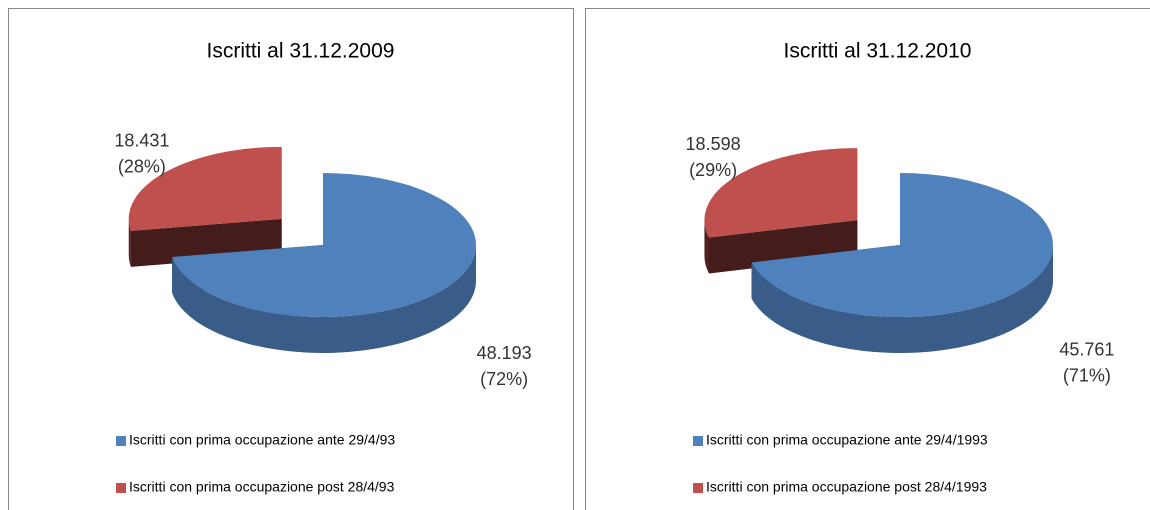 This screenshot has height=510, width=1150. What do you see at coordinates (142, 166) in the screenshot?
I see `percent-label: (28%)` at bounding box center [142, 166].